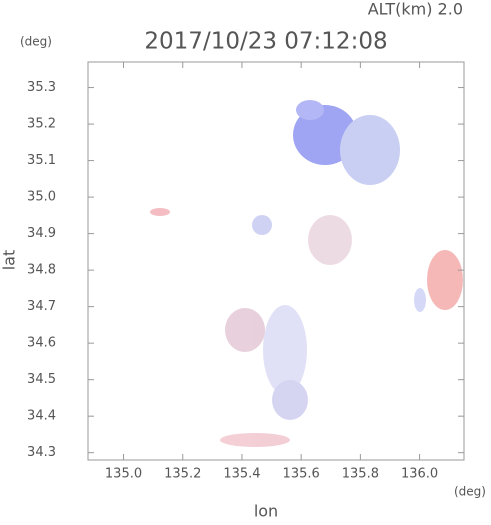 The width and height of the screenshot is (491, 525). What do you see at coordinates (470, 492) in the screenshot?
I see `x-unit: (deg)` at bounding box center [470, 492].